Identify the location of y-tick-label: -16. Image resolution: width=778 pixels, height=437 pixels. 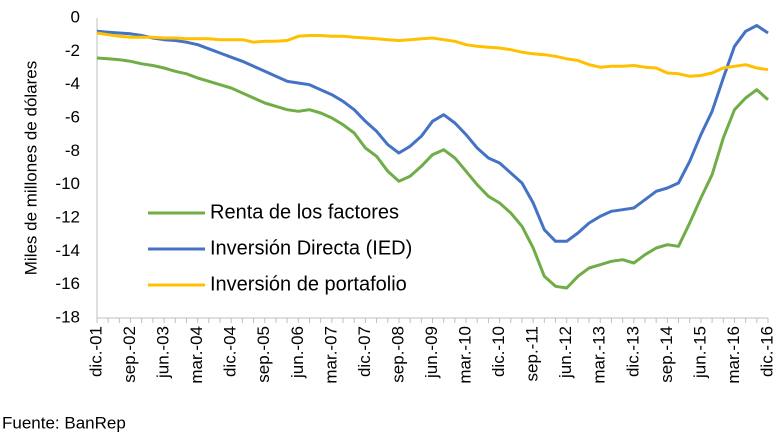
(67, 283).